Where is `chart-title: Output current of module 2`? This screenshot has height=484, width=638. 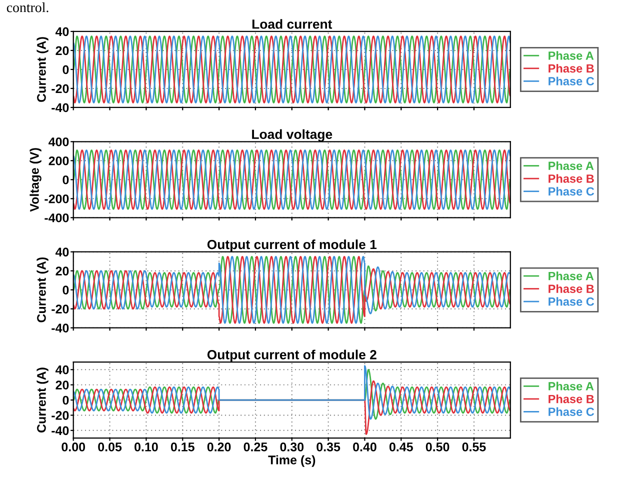
chart-title: Output current of module 2 is located at coordinates (291, 356).